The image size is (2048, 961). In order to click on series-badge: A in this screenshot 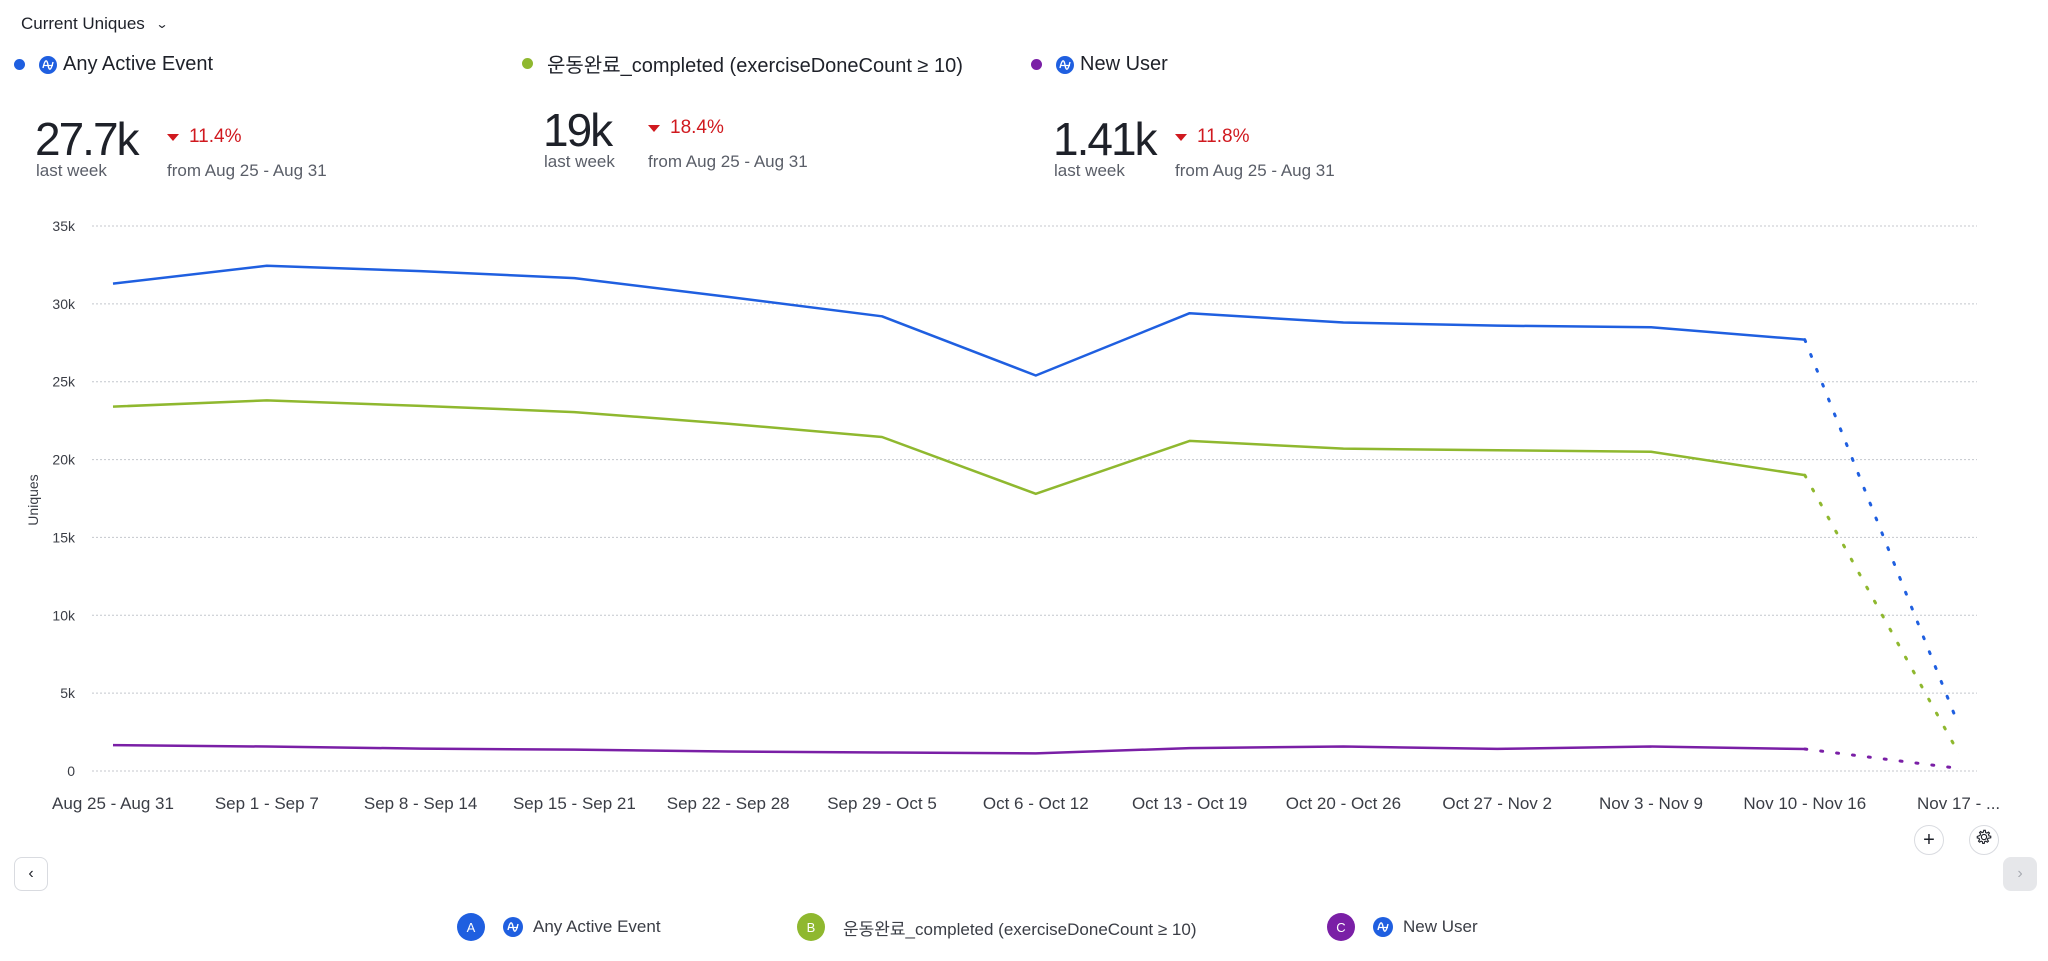, I will do `click(471, 927)`.